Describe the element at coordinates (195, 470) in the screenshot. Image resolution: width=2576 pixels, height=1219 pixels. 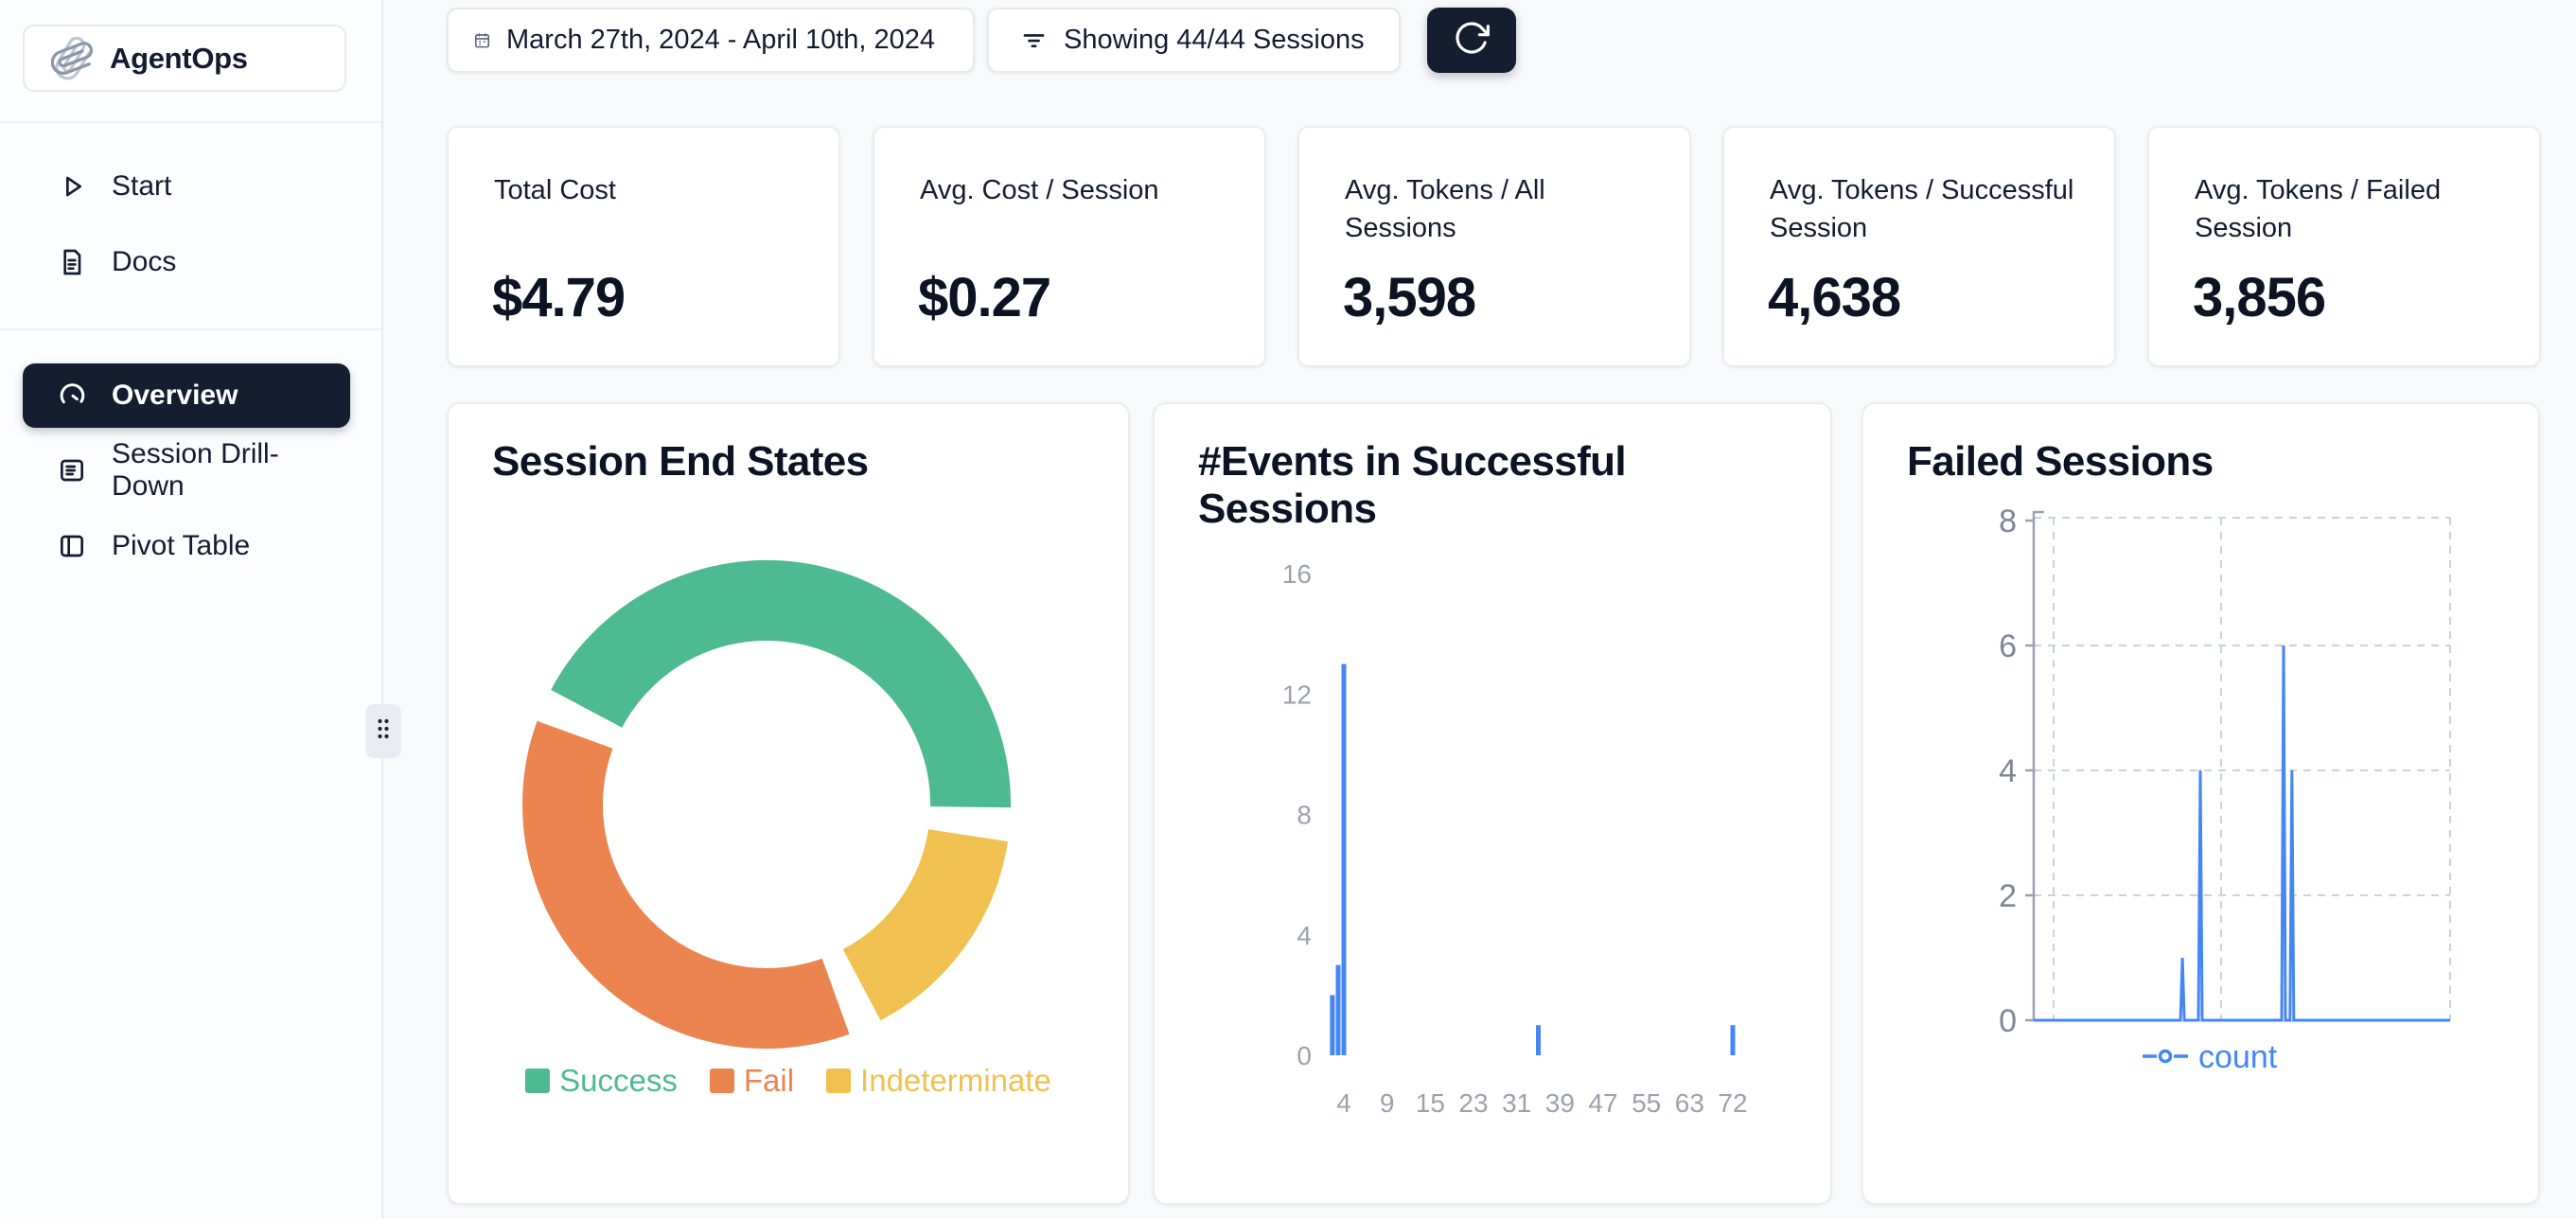
I see `sidebar-item-label: Session Drill-Down` at that location.